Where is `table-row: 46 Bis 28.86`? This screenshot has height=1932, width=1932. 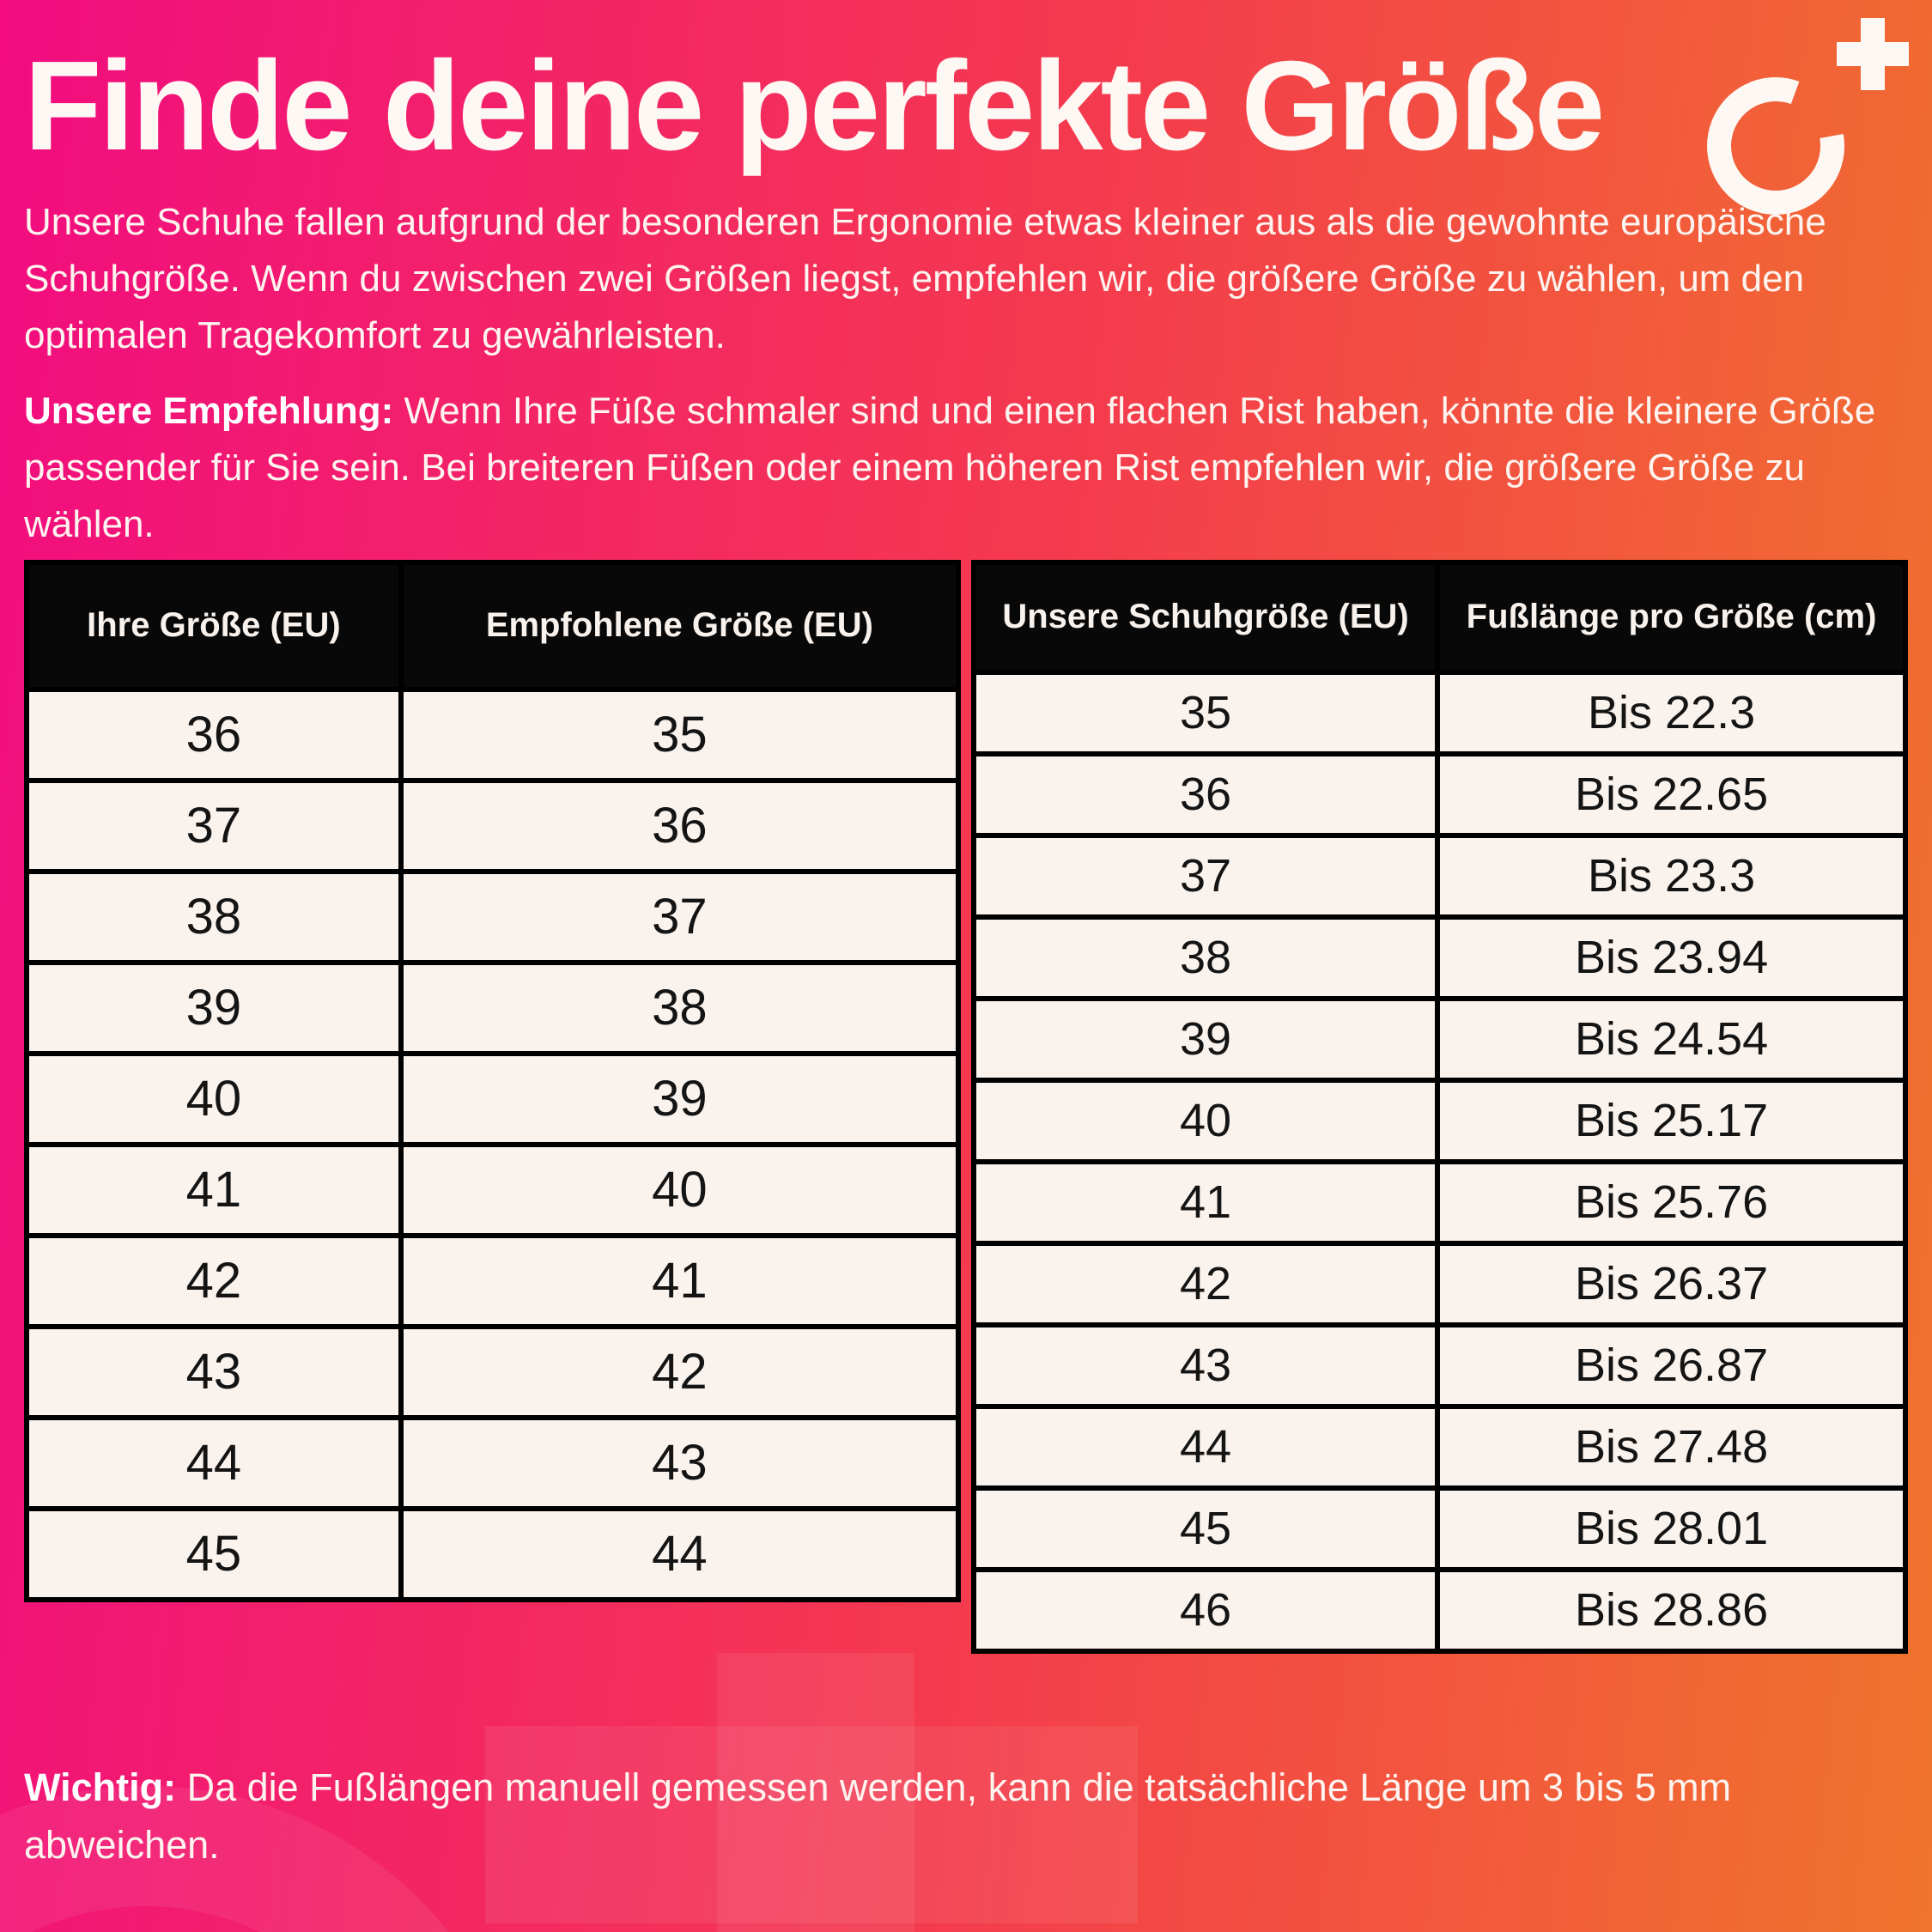
table-row: 46 Bis 28.86 is located at coordinates (1439, 1610).